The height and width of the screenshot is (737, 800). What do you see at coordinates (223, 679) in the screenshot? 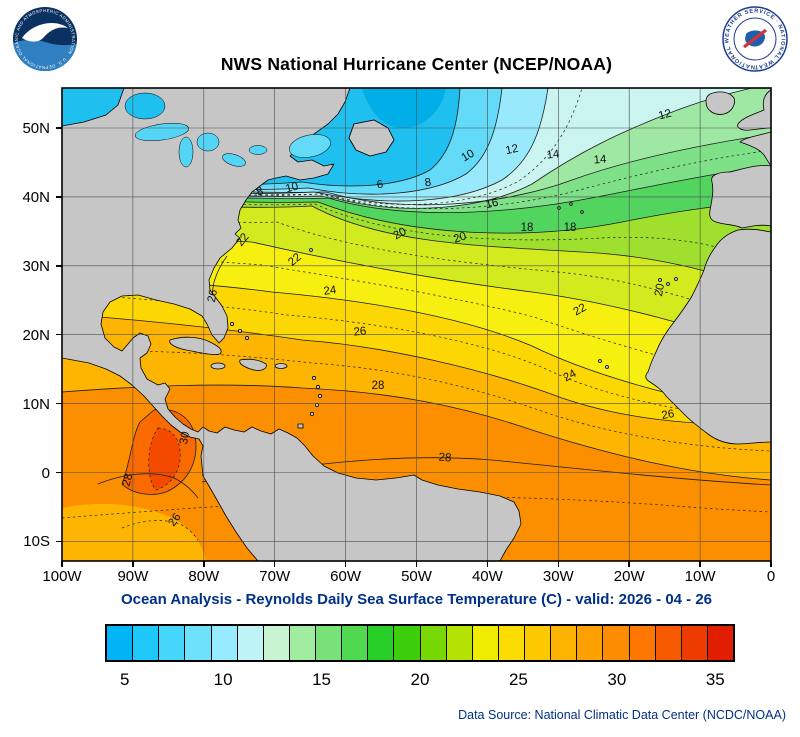
I see `colorbar-tick-label: 10` at bounding box center [223, 679].